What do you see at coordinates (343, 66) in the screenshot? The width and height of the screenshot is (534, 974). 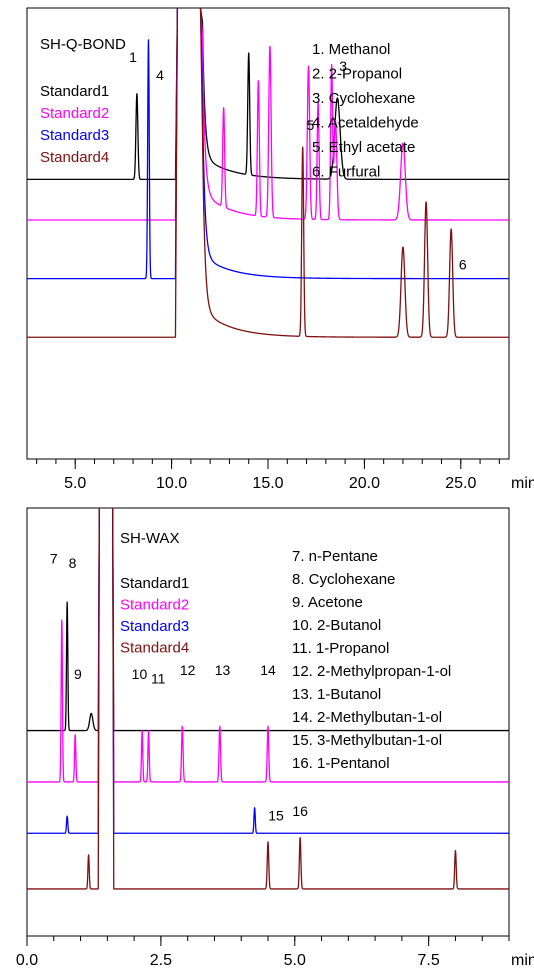 I see `peak-label: 3` at bounding box center [343, 66].